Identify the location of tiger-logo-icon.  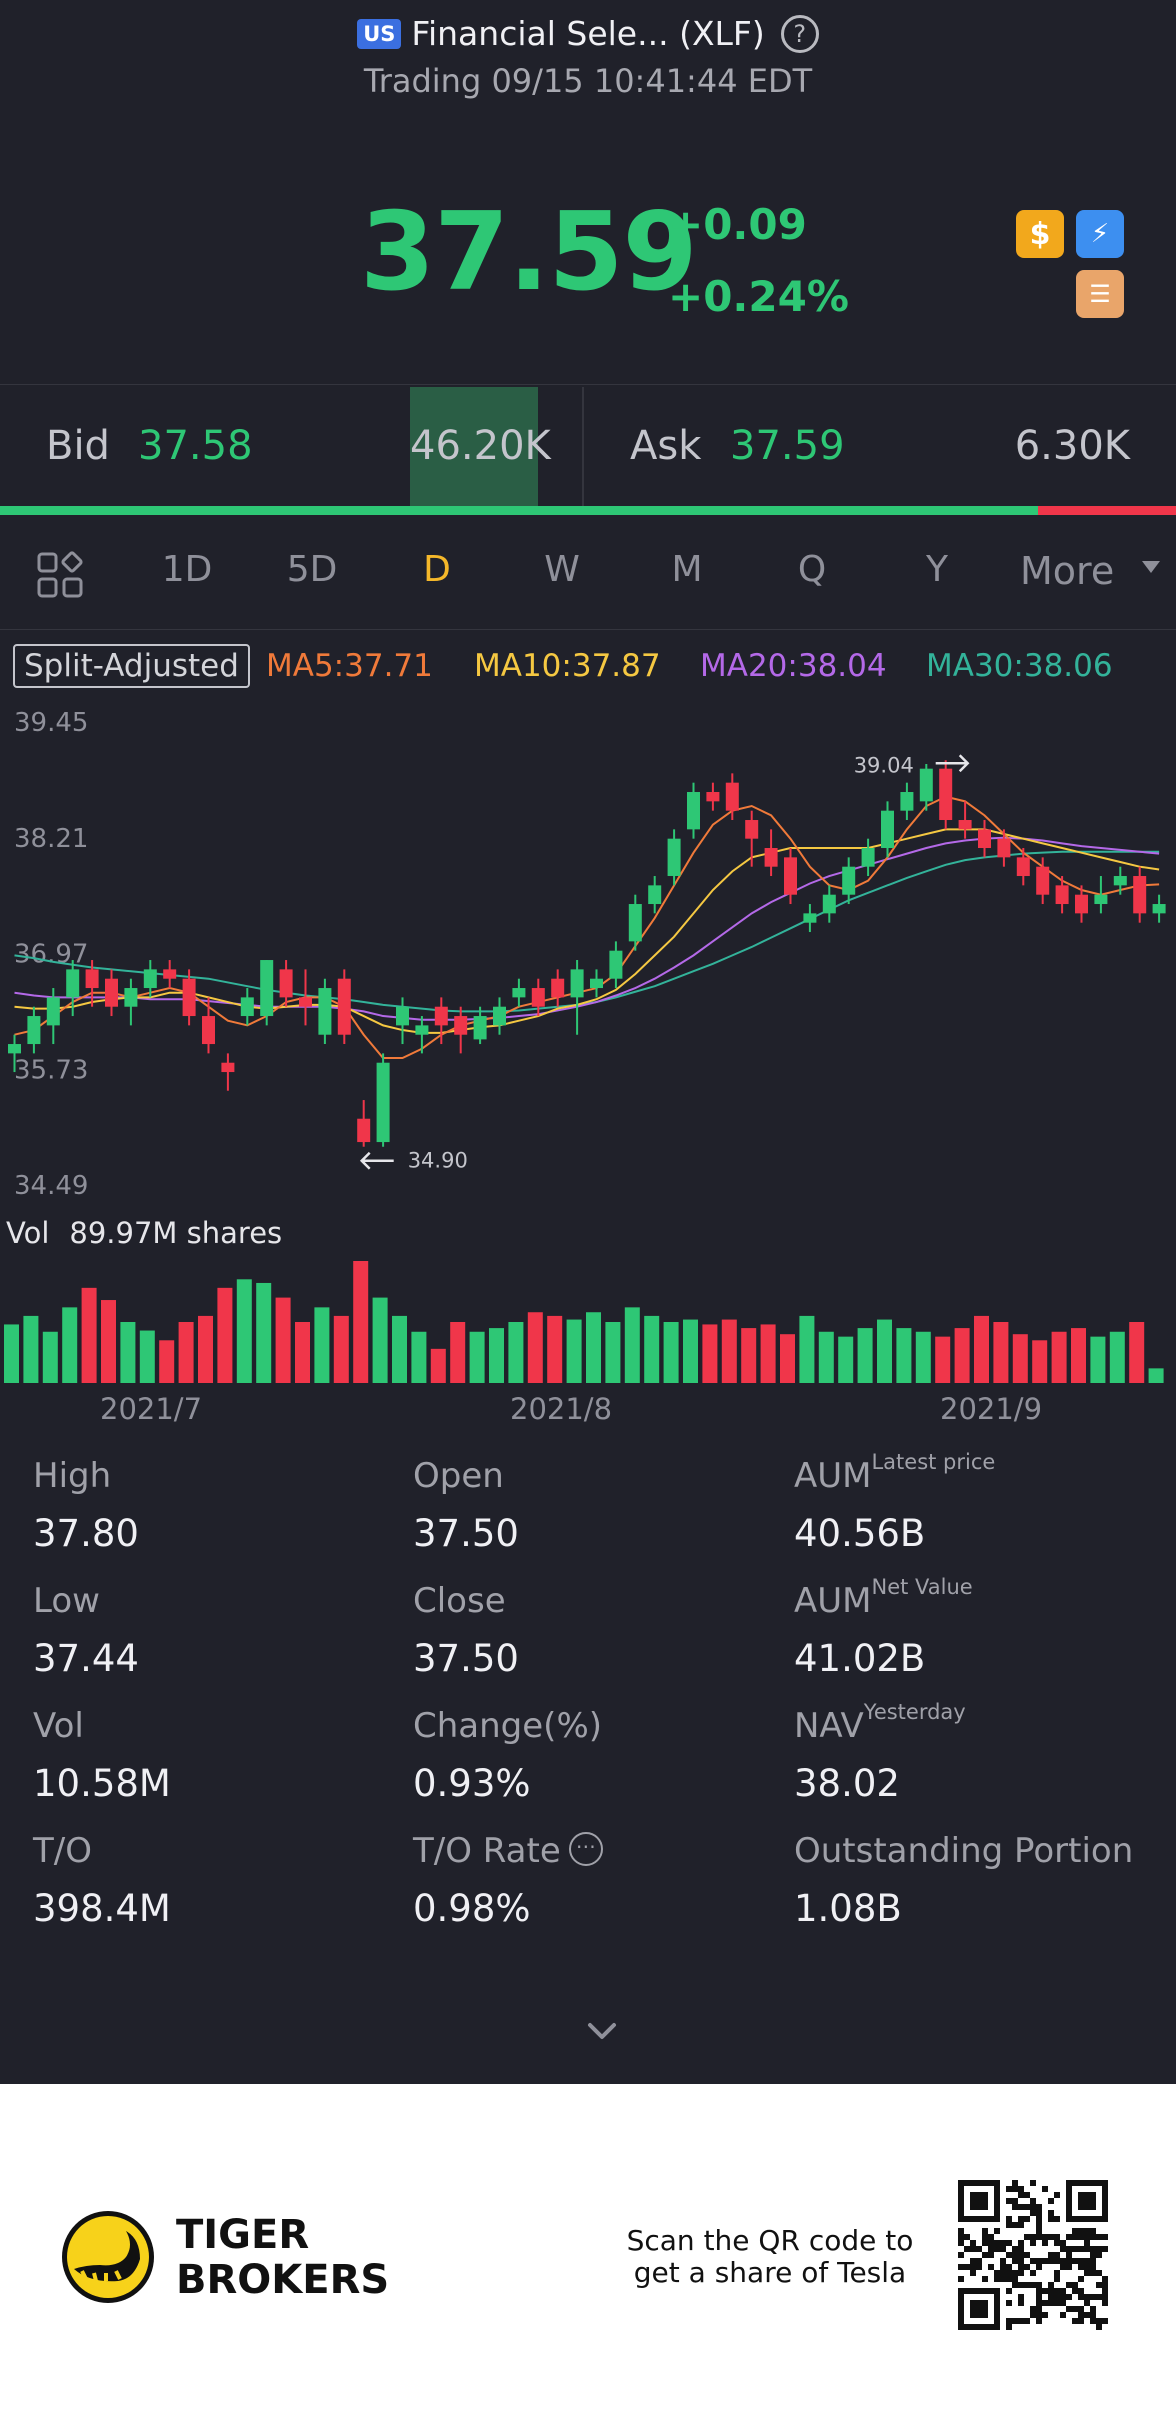
(108, 2257).